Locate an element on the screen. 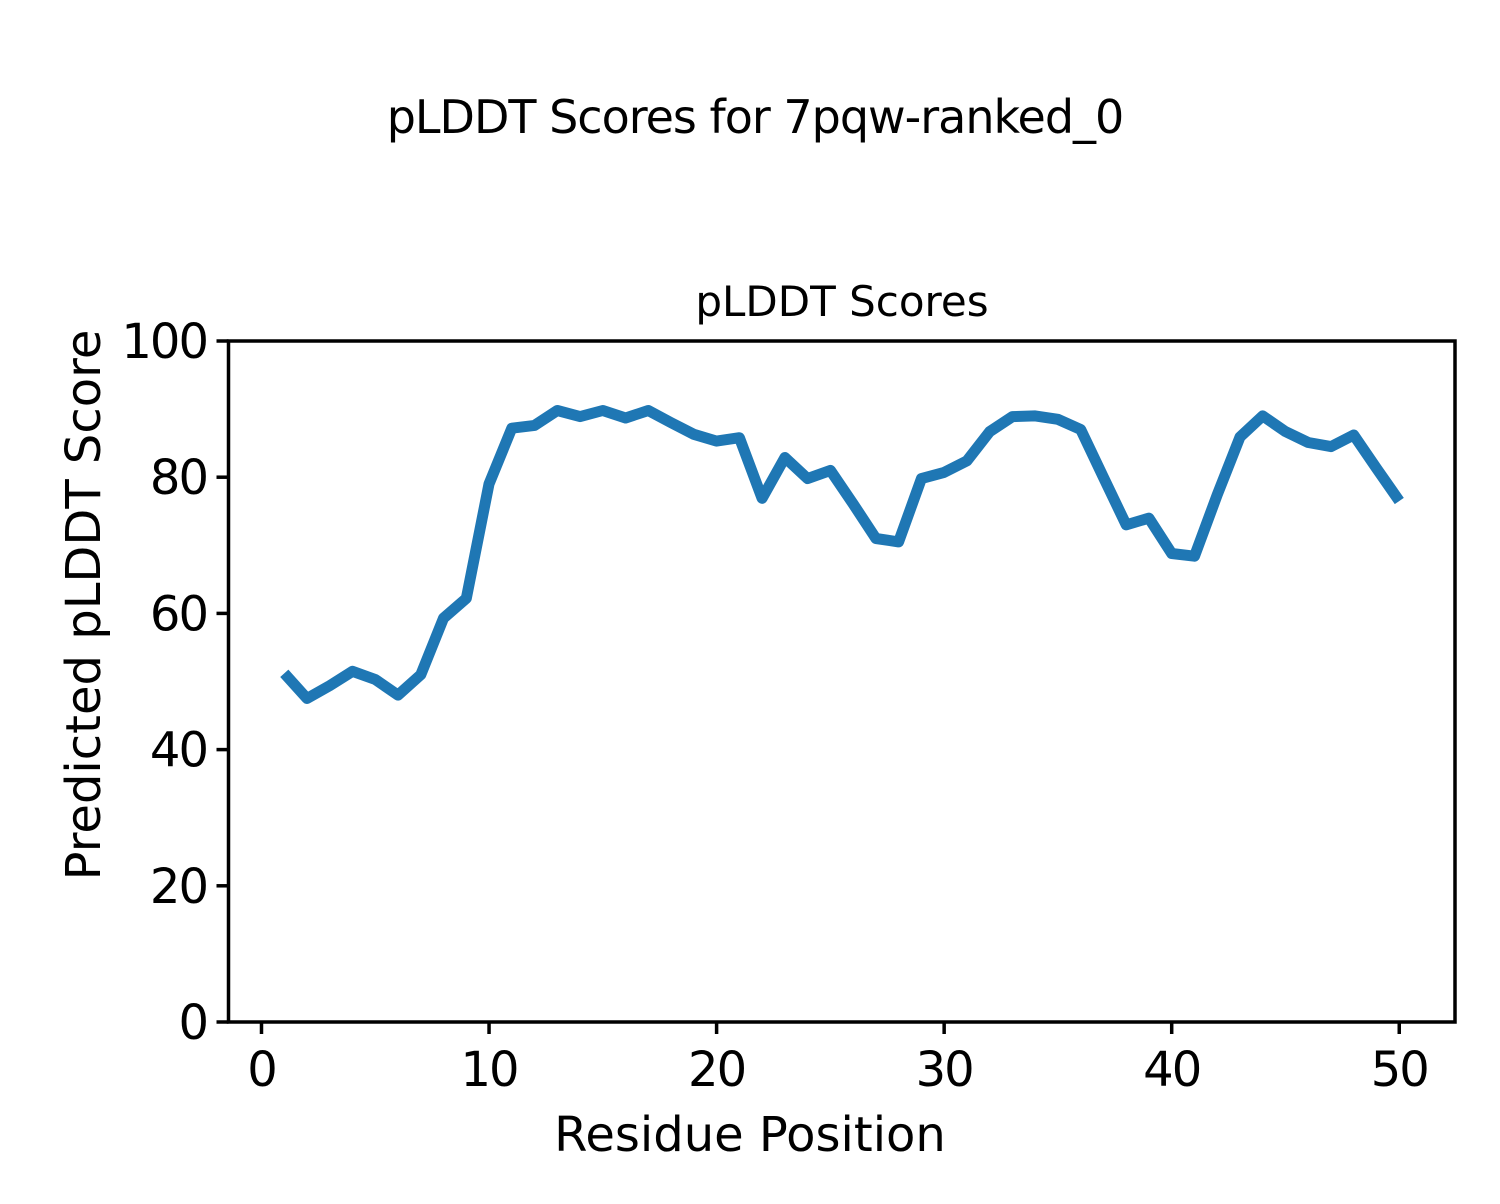 The width and height of the screenshot is (1500, 1204). y-tick-label: 80 is located at coordinates (178, 478).